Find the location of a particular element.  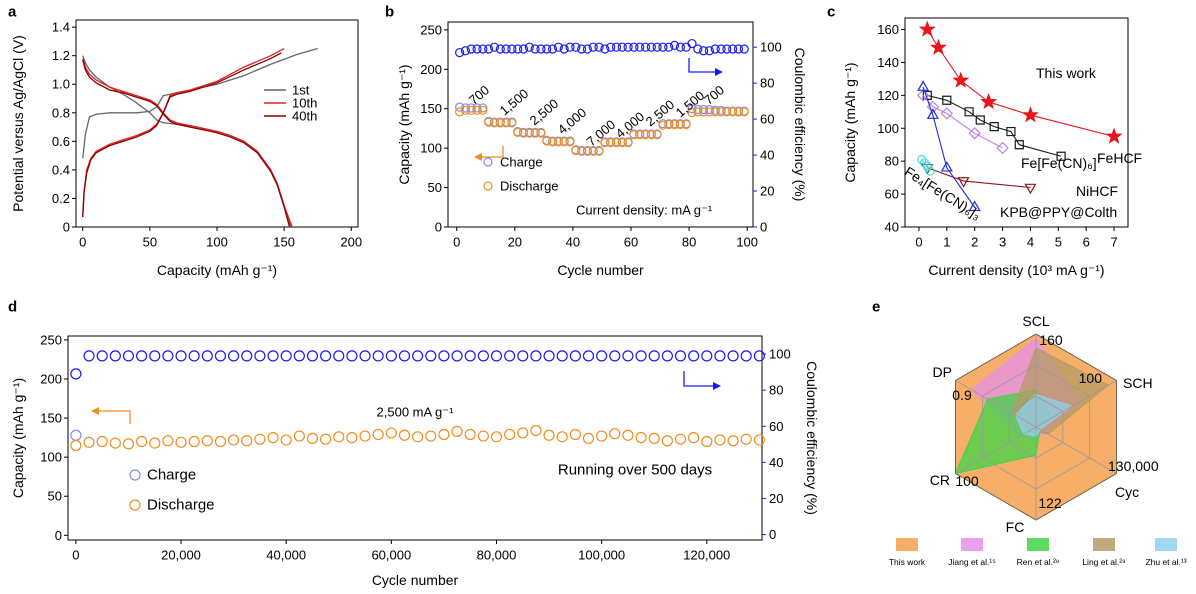

x-tick-label: 50 is located at coordinates (150, 242).